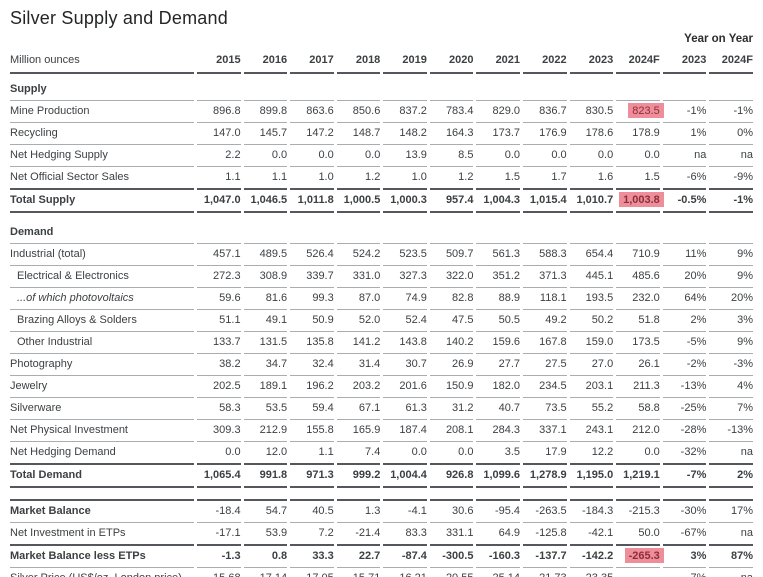 The width and height of the screenshot is (763, 577). What do you see at coordinates (312, 299) in the screenshot?
I see `value-cell: 99.3` at bounding box center [312, 299].